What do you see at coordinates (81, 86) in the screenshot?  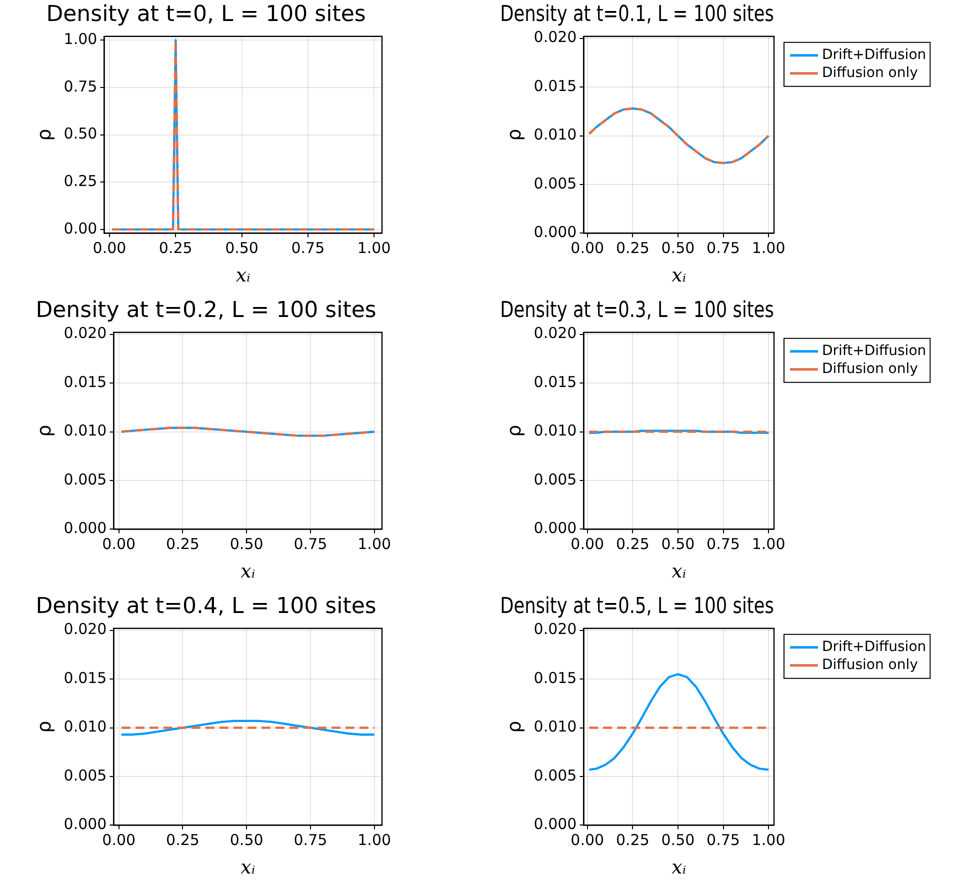 I see `y-tick-label: 0.75` at bounding box center [81, 86].